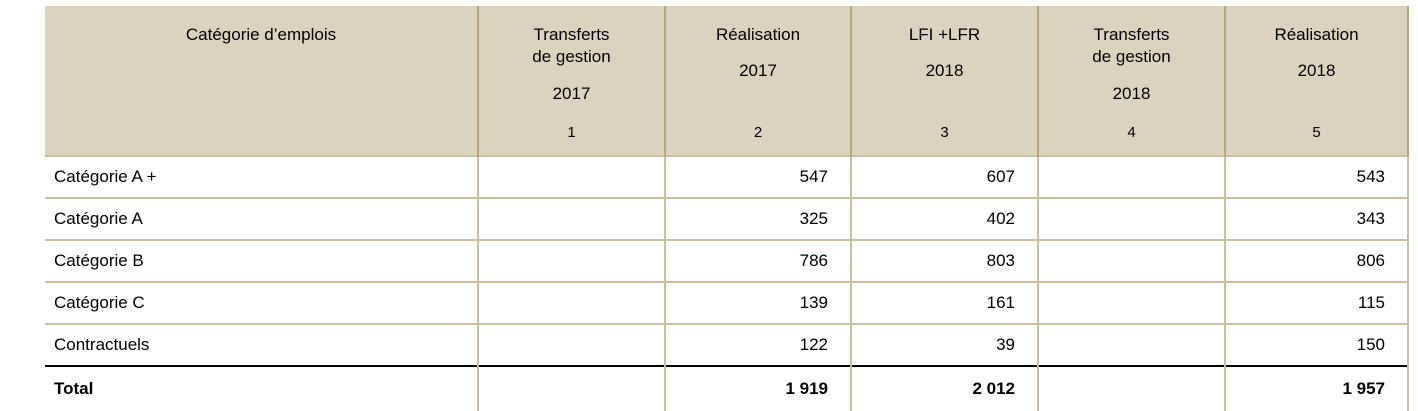 The width and height of the screenshot is (1418, 411). What do you see at coordinates (945, 260) in the screenshot?
I see `cell-lfi-lfr-2018: 803` at bounding box center [945, 260].